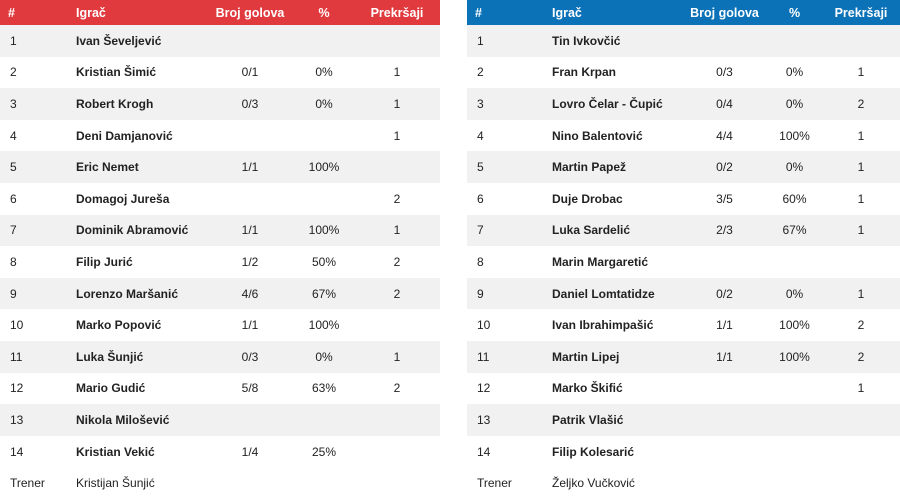 This screenshot has height=499, width=900. I want to click on player-name: Nino Balentović, so click(617, 135).